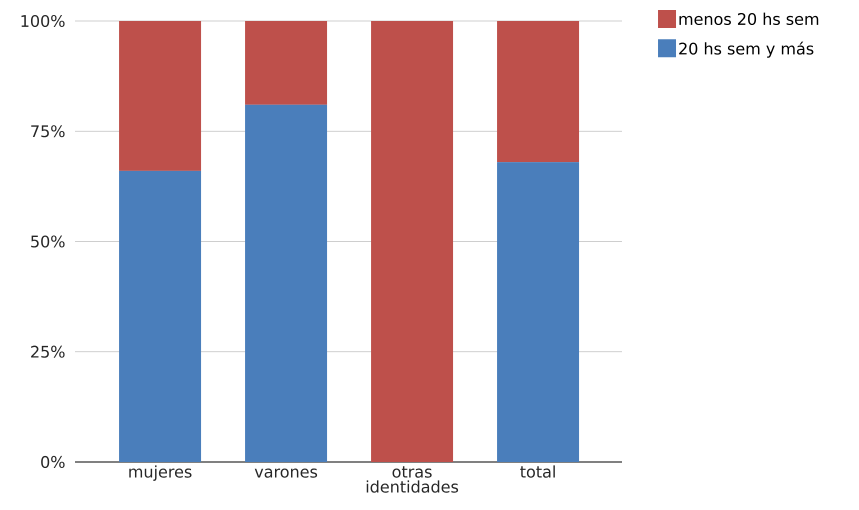 The height and width of the screenshot is (510, 859). What do you see at coordinates (48, 352) in the screenshot?
I see `y-tick-label: 25%` at bounding box center [48, 352].